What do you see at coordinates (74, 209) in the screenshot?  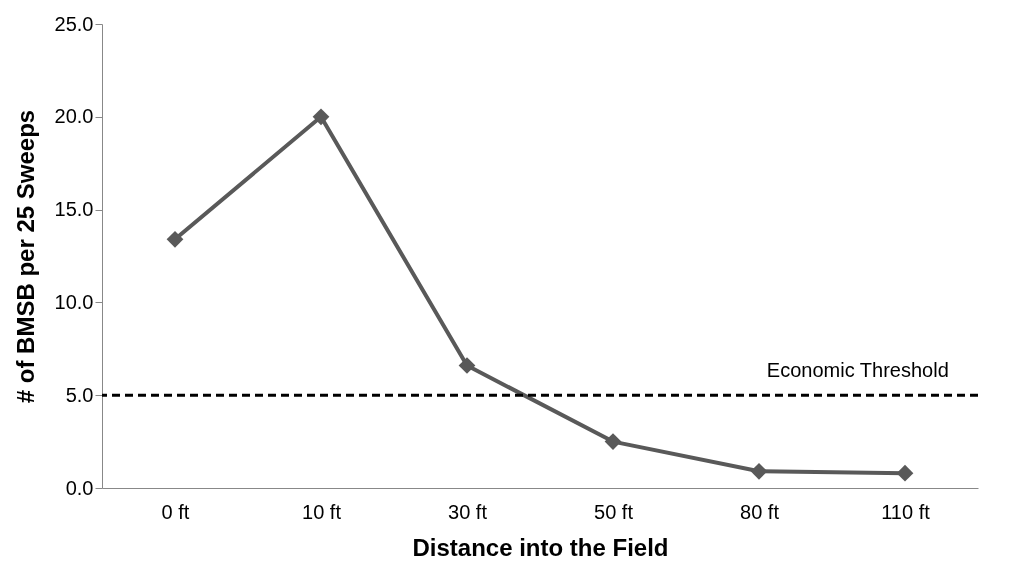 I see `y-tick-label: 15.0` at bounding box center [74, 209].